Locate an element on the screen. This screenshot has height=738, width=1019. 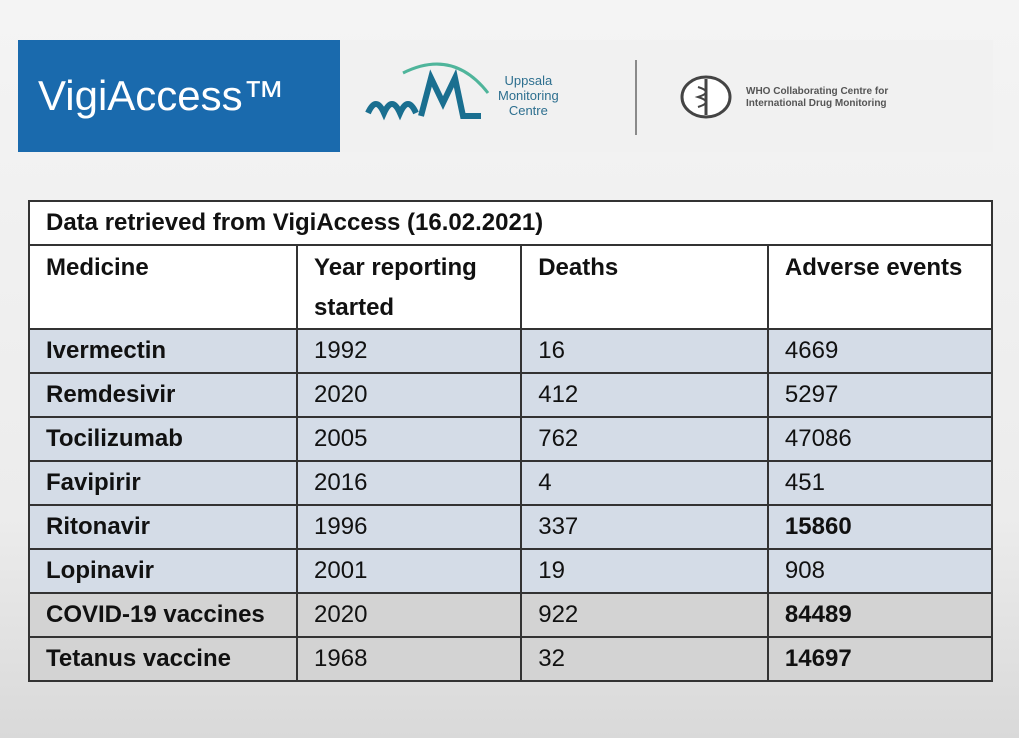
cell: 1992 is located at coordinates (409, 351).